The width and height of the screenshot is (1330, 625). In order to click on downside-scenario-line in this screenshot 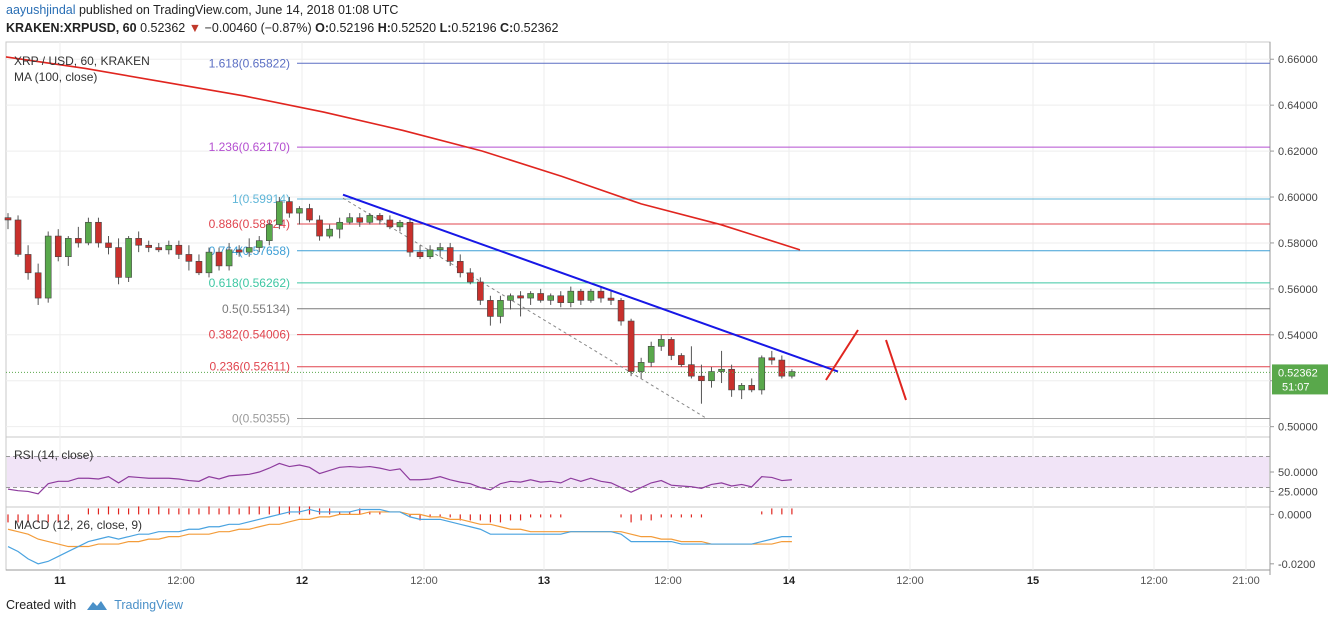, I will do `click(896, 370)`.